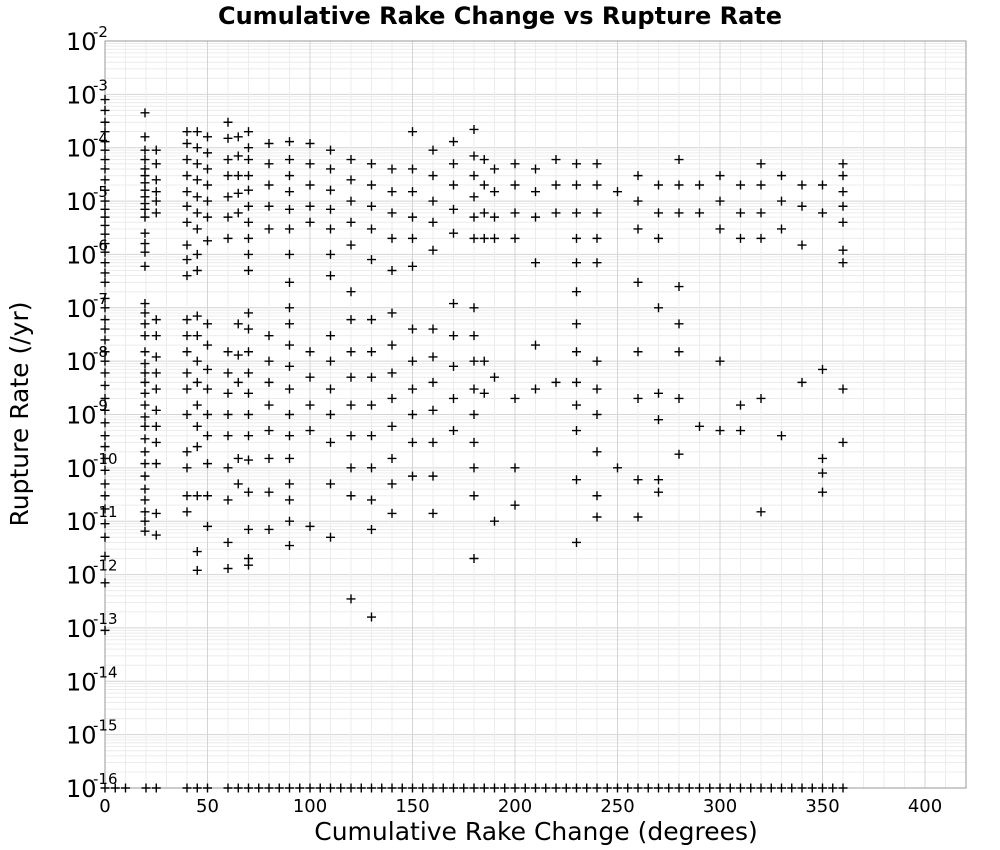 This screenshot has width=1000, height=850. Describe the element at coordinates (925, 806) in the screenshot. I see `x-tick-label: 400` at that location.